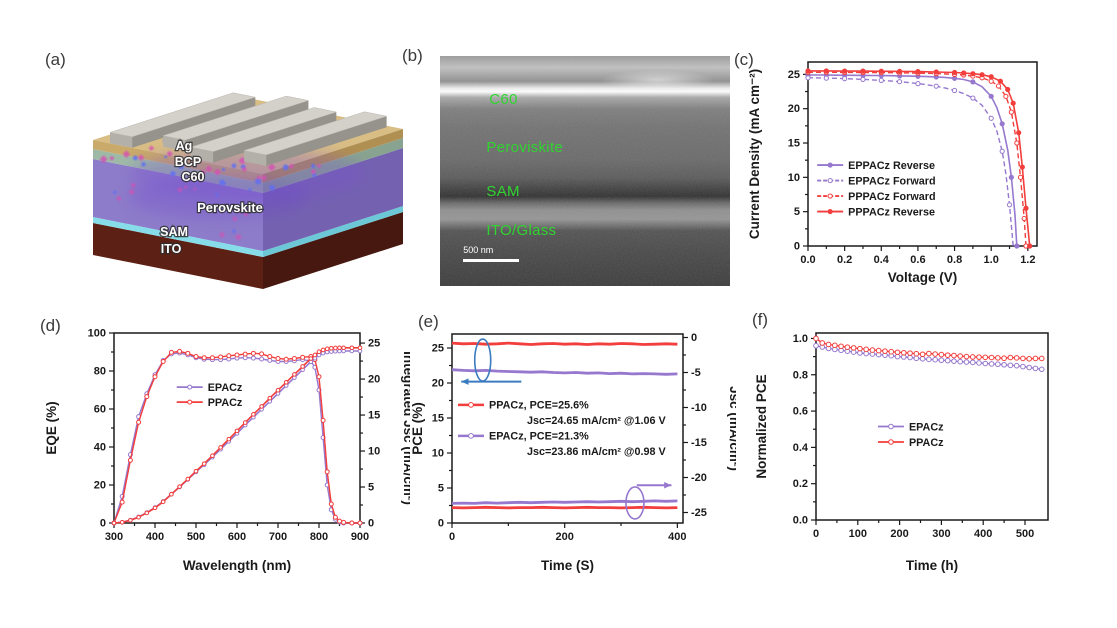 Image resolution: width=1117 pixels, height=628 pixels. I want to click on ito-layer, so click(248, 250).